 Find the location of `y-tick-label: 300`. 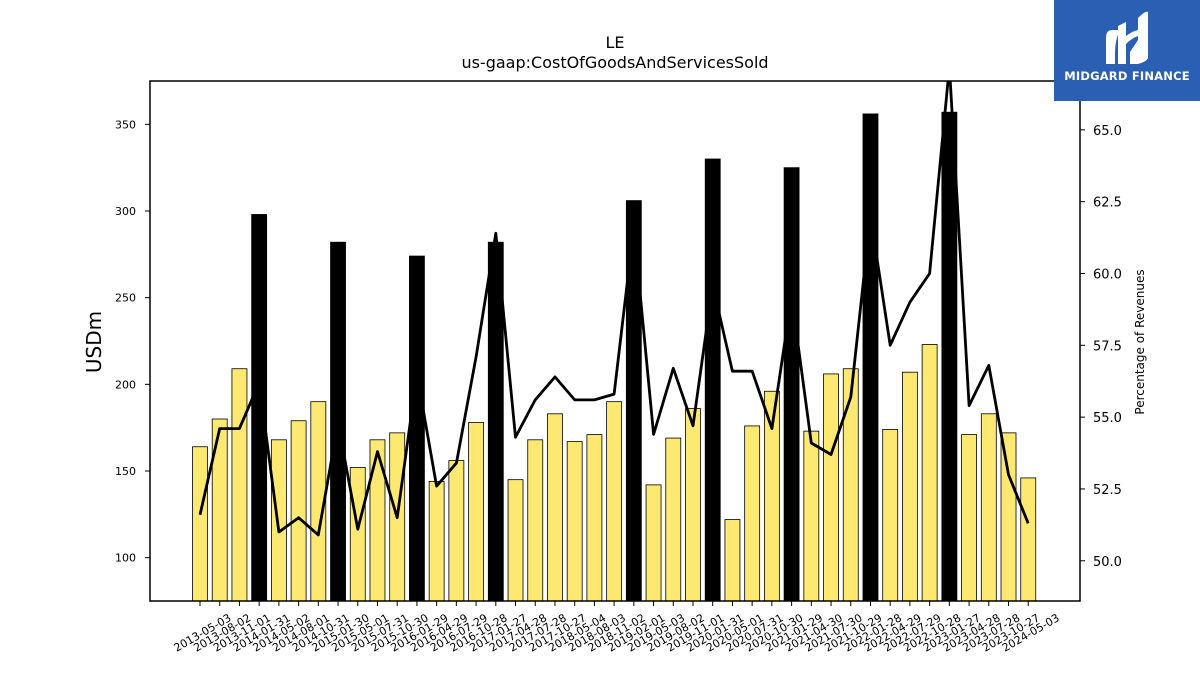

y-tick-label: 300 is located at coordinates (125, 211).